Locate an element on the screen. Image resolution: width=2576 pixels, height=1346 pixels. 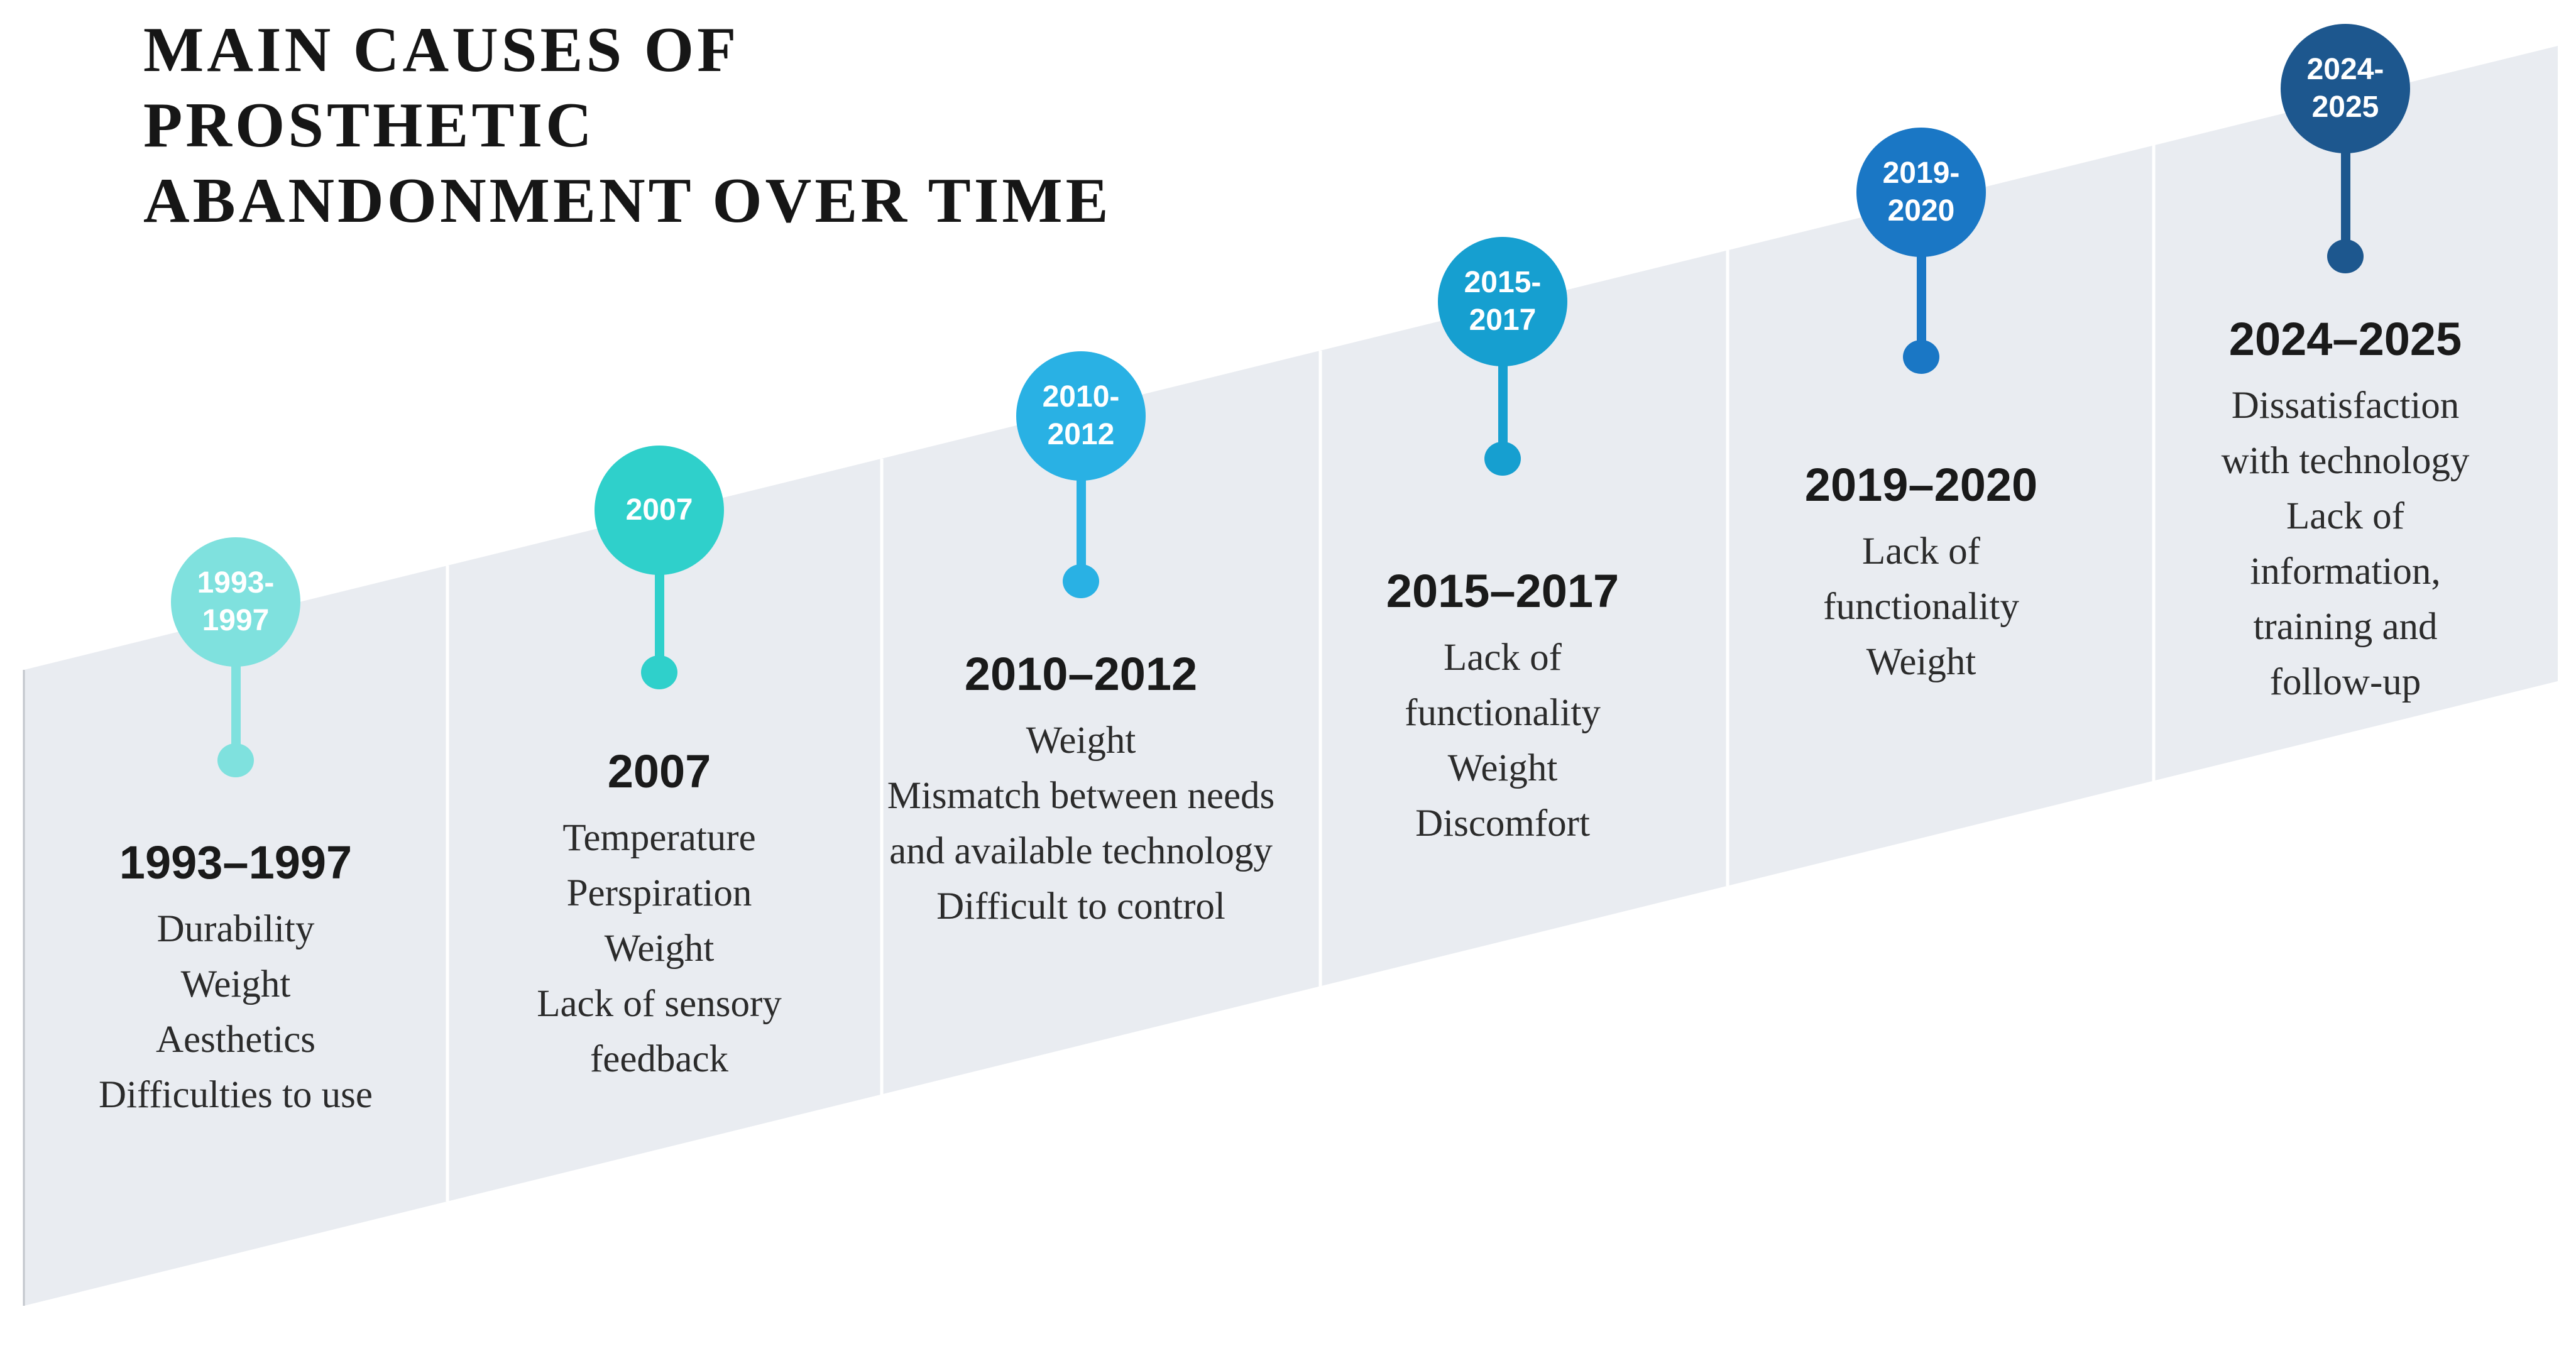
cause-item: Discomfort is located at coordinates (1502, 823).